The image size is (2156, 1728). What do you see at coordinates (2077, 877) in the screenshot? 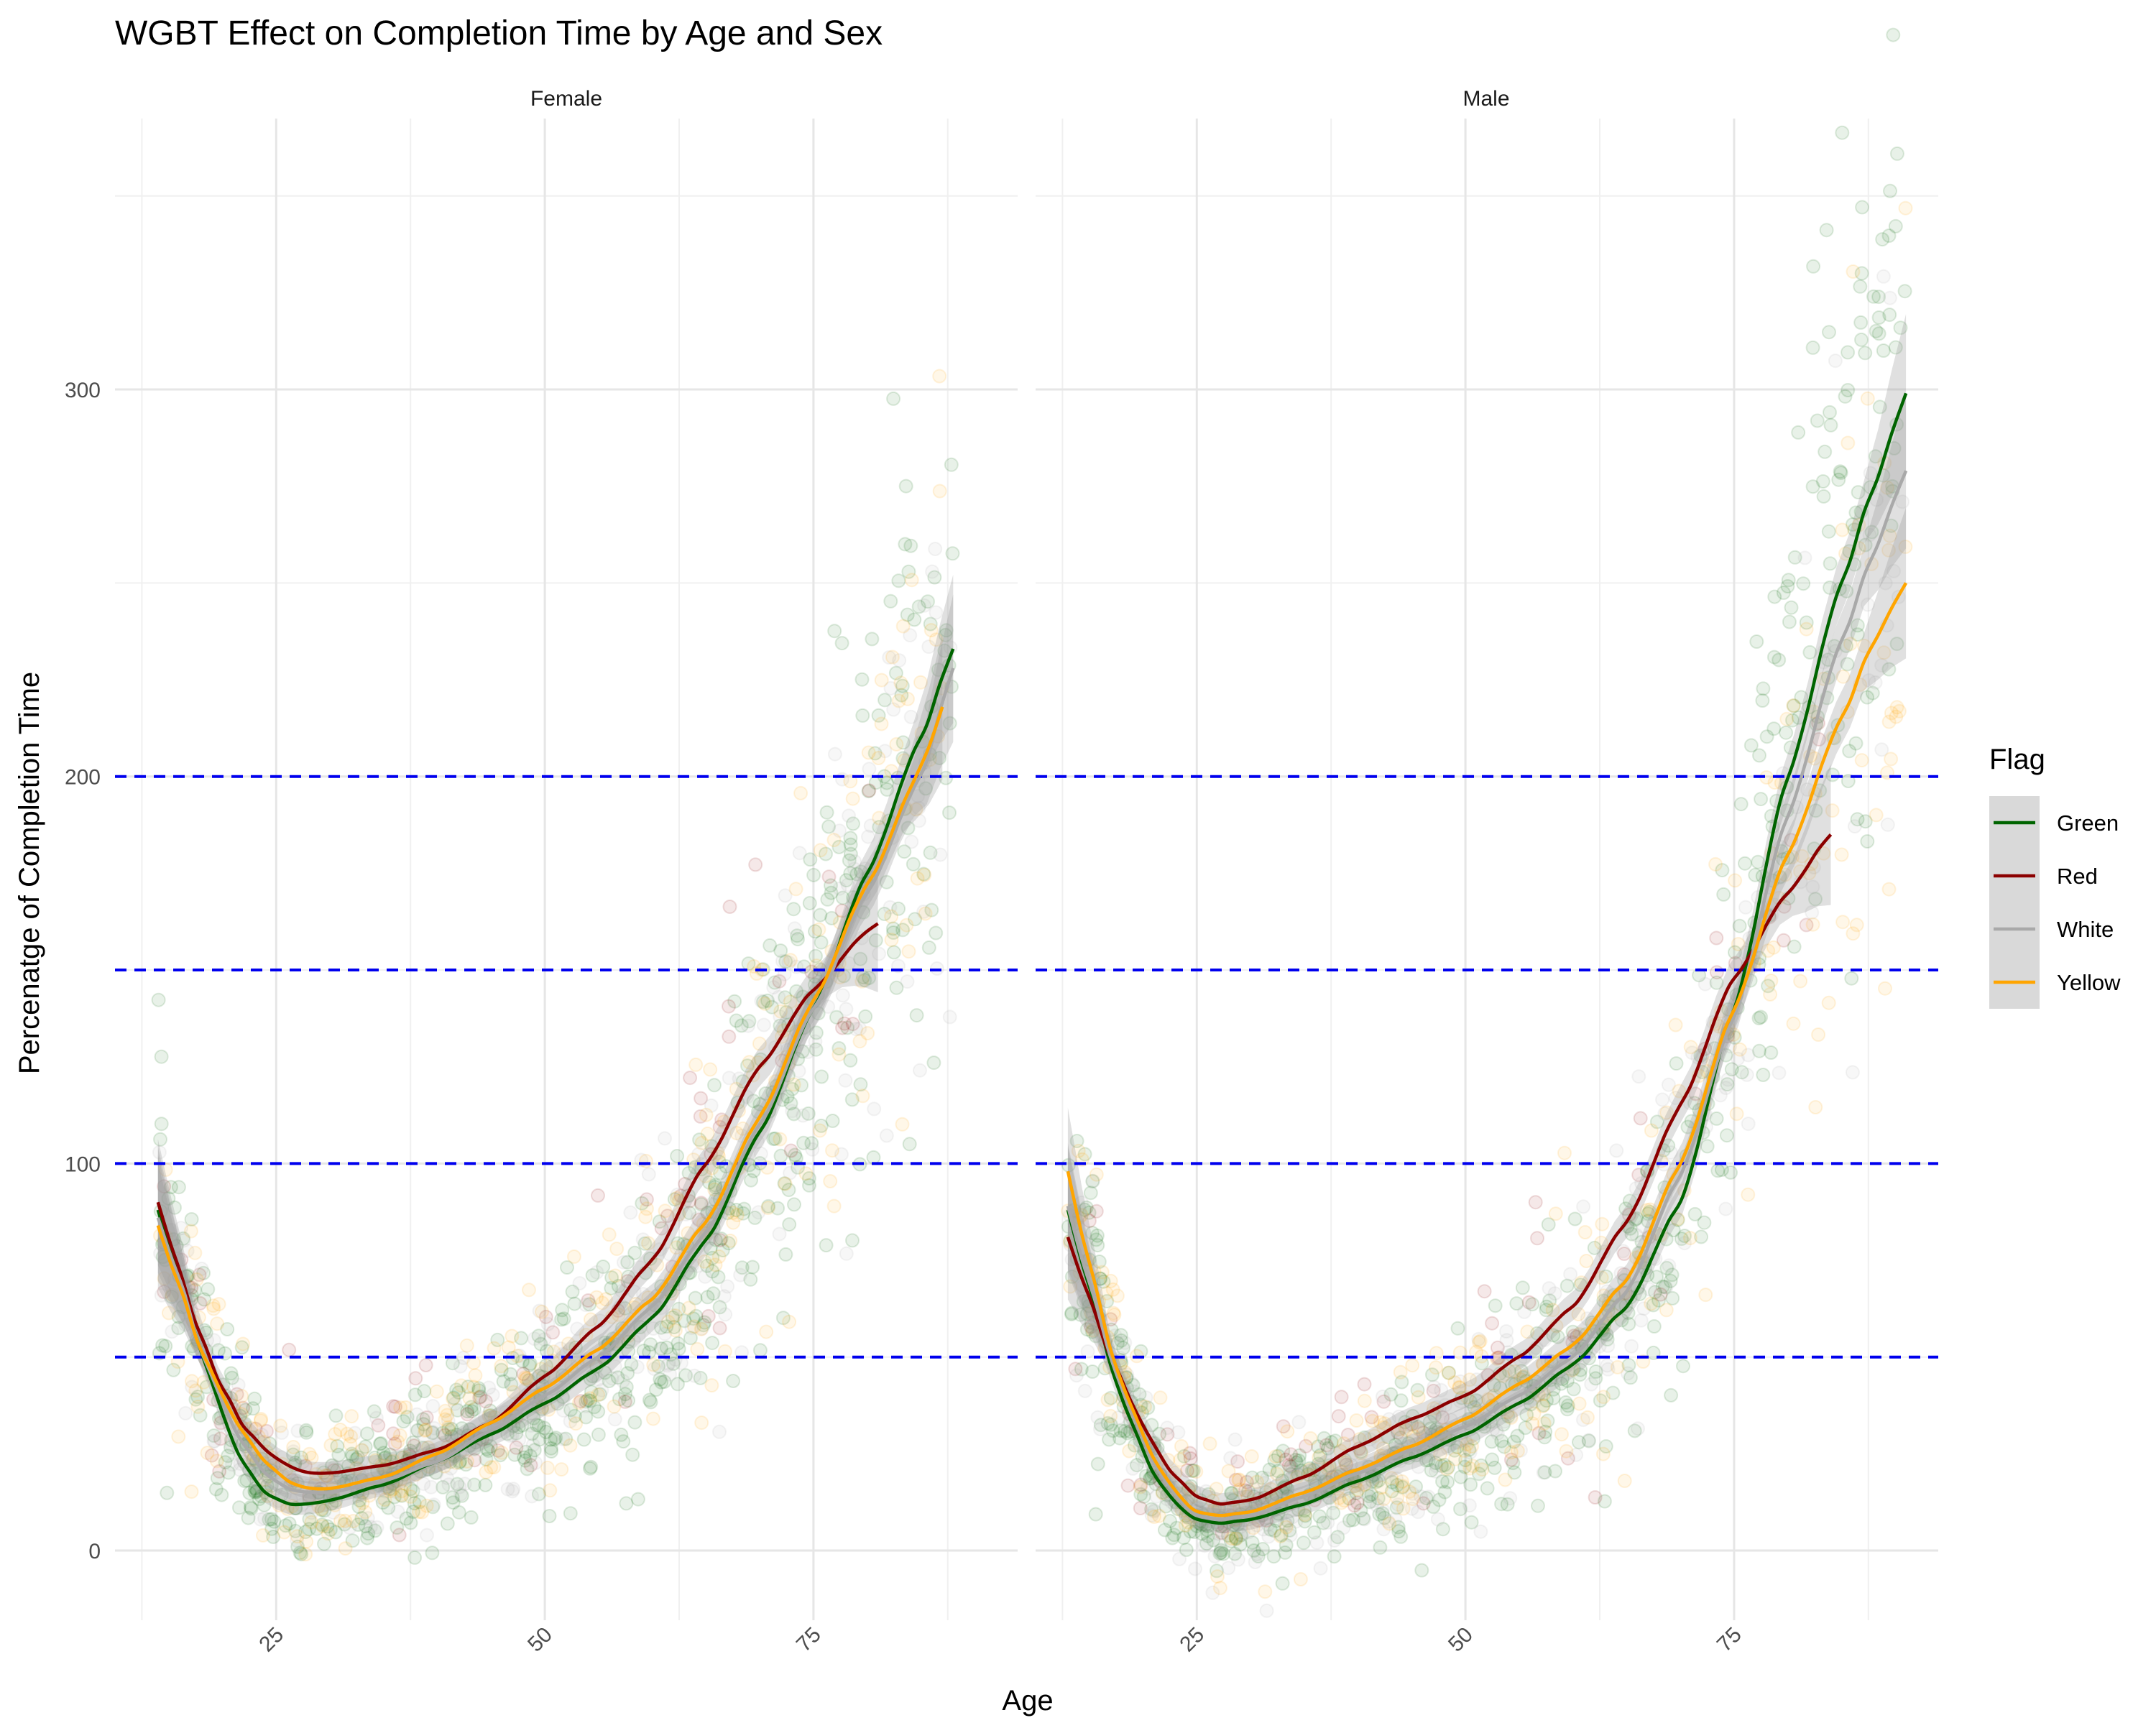
I see `legend-label-red: Red` at bounding box center [2077, 877].